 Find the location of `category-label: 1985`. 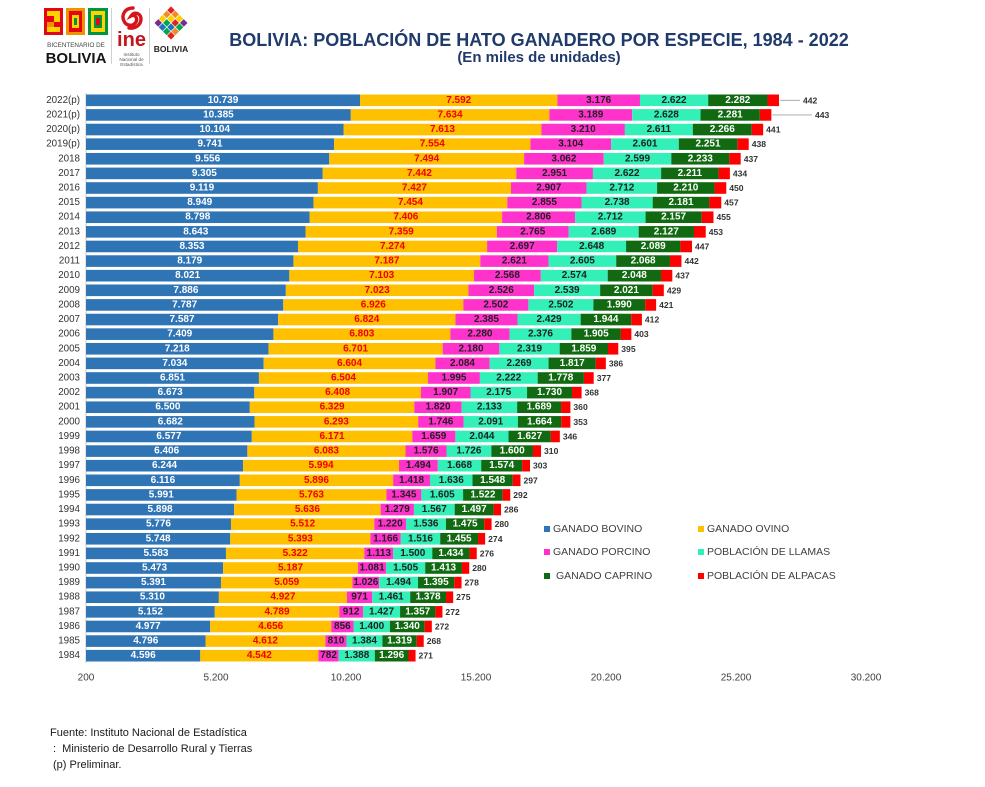

category-label: 1985 is located at coordinates (69, 641).